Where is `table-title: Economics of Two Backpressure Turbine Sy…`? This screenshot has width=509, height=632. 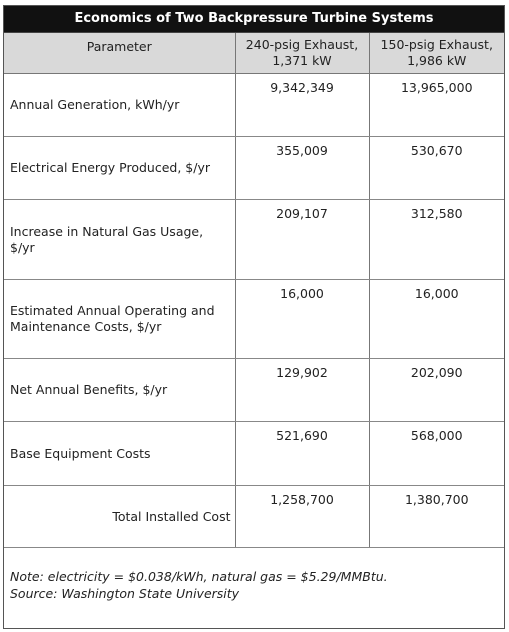 table-title: Economics of Two Backpressure Turbine Sy… is located at coordinates (254, 19).